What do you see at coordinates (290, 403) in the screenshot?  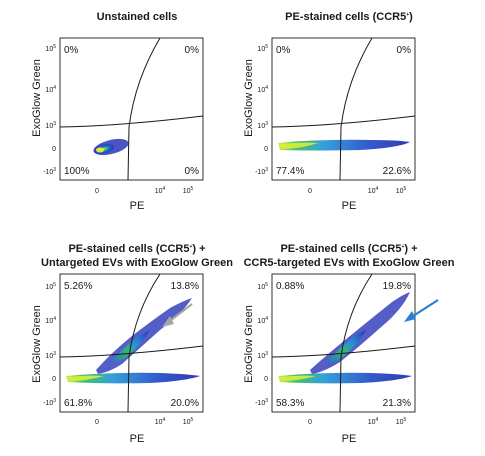 I see `quadrant-bottom-left-value: 58.3%` at bounding box center [290, 403].